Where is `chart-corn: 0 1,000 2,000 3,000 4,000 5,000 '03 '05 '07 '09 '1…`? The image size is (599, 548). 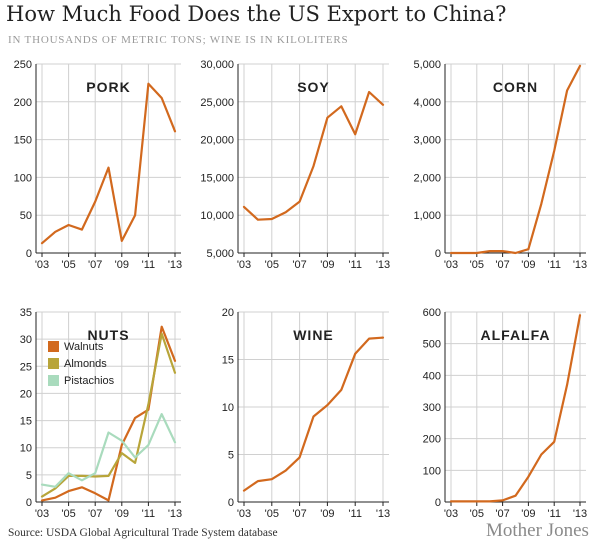
chart-corn: 0 1,000 2,000 3,000 4,000 5,000 '03 '05 '07 '09 '1… is located at coordinates (500, 165).